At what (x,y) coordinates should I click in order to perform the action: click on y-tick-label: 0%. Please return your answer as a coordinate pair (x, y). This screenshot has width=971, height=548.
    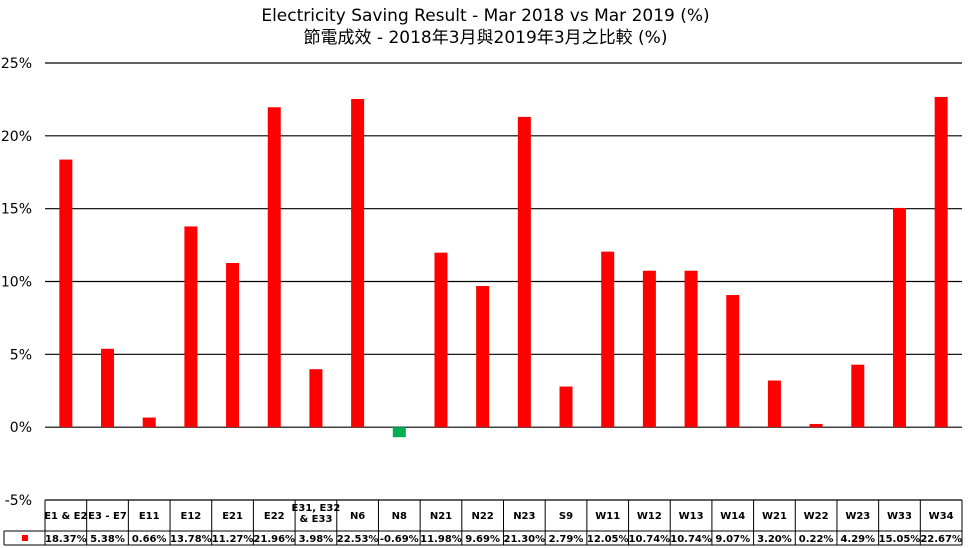
    Looking at the image, I should click on (21, 428).